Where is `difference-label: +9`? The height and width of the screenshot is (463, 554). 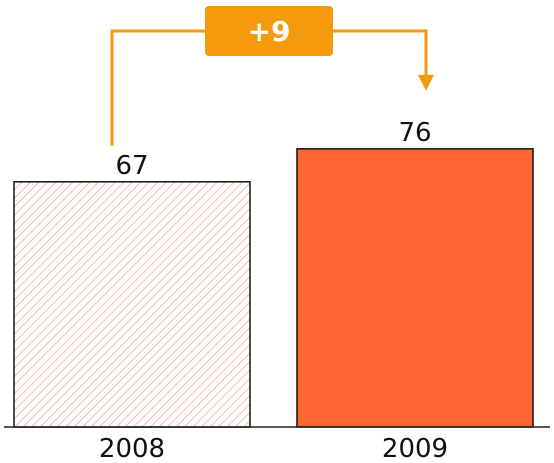 difference-label: +9 is located at coordinates (269, 31).